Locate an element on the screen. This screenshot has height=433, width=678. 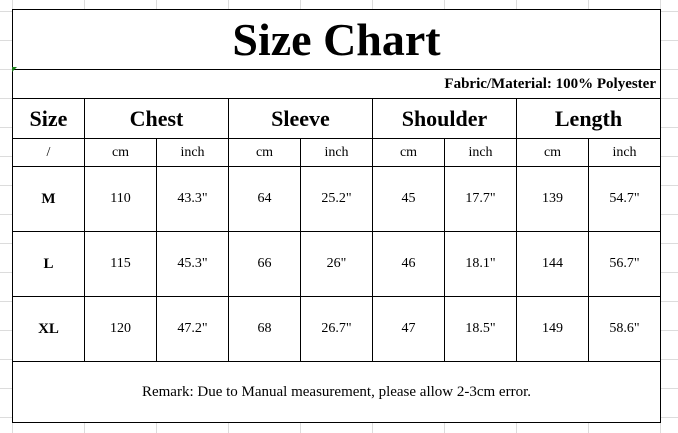
value-cell: 26.7" is located at coordinates (336, 329).